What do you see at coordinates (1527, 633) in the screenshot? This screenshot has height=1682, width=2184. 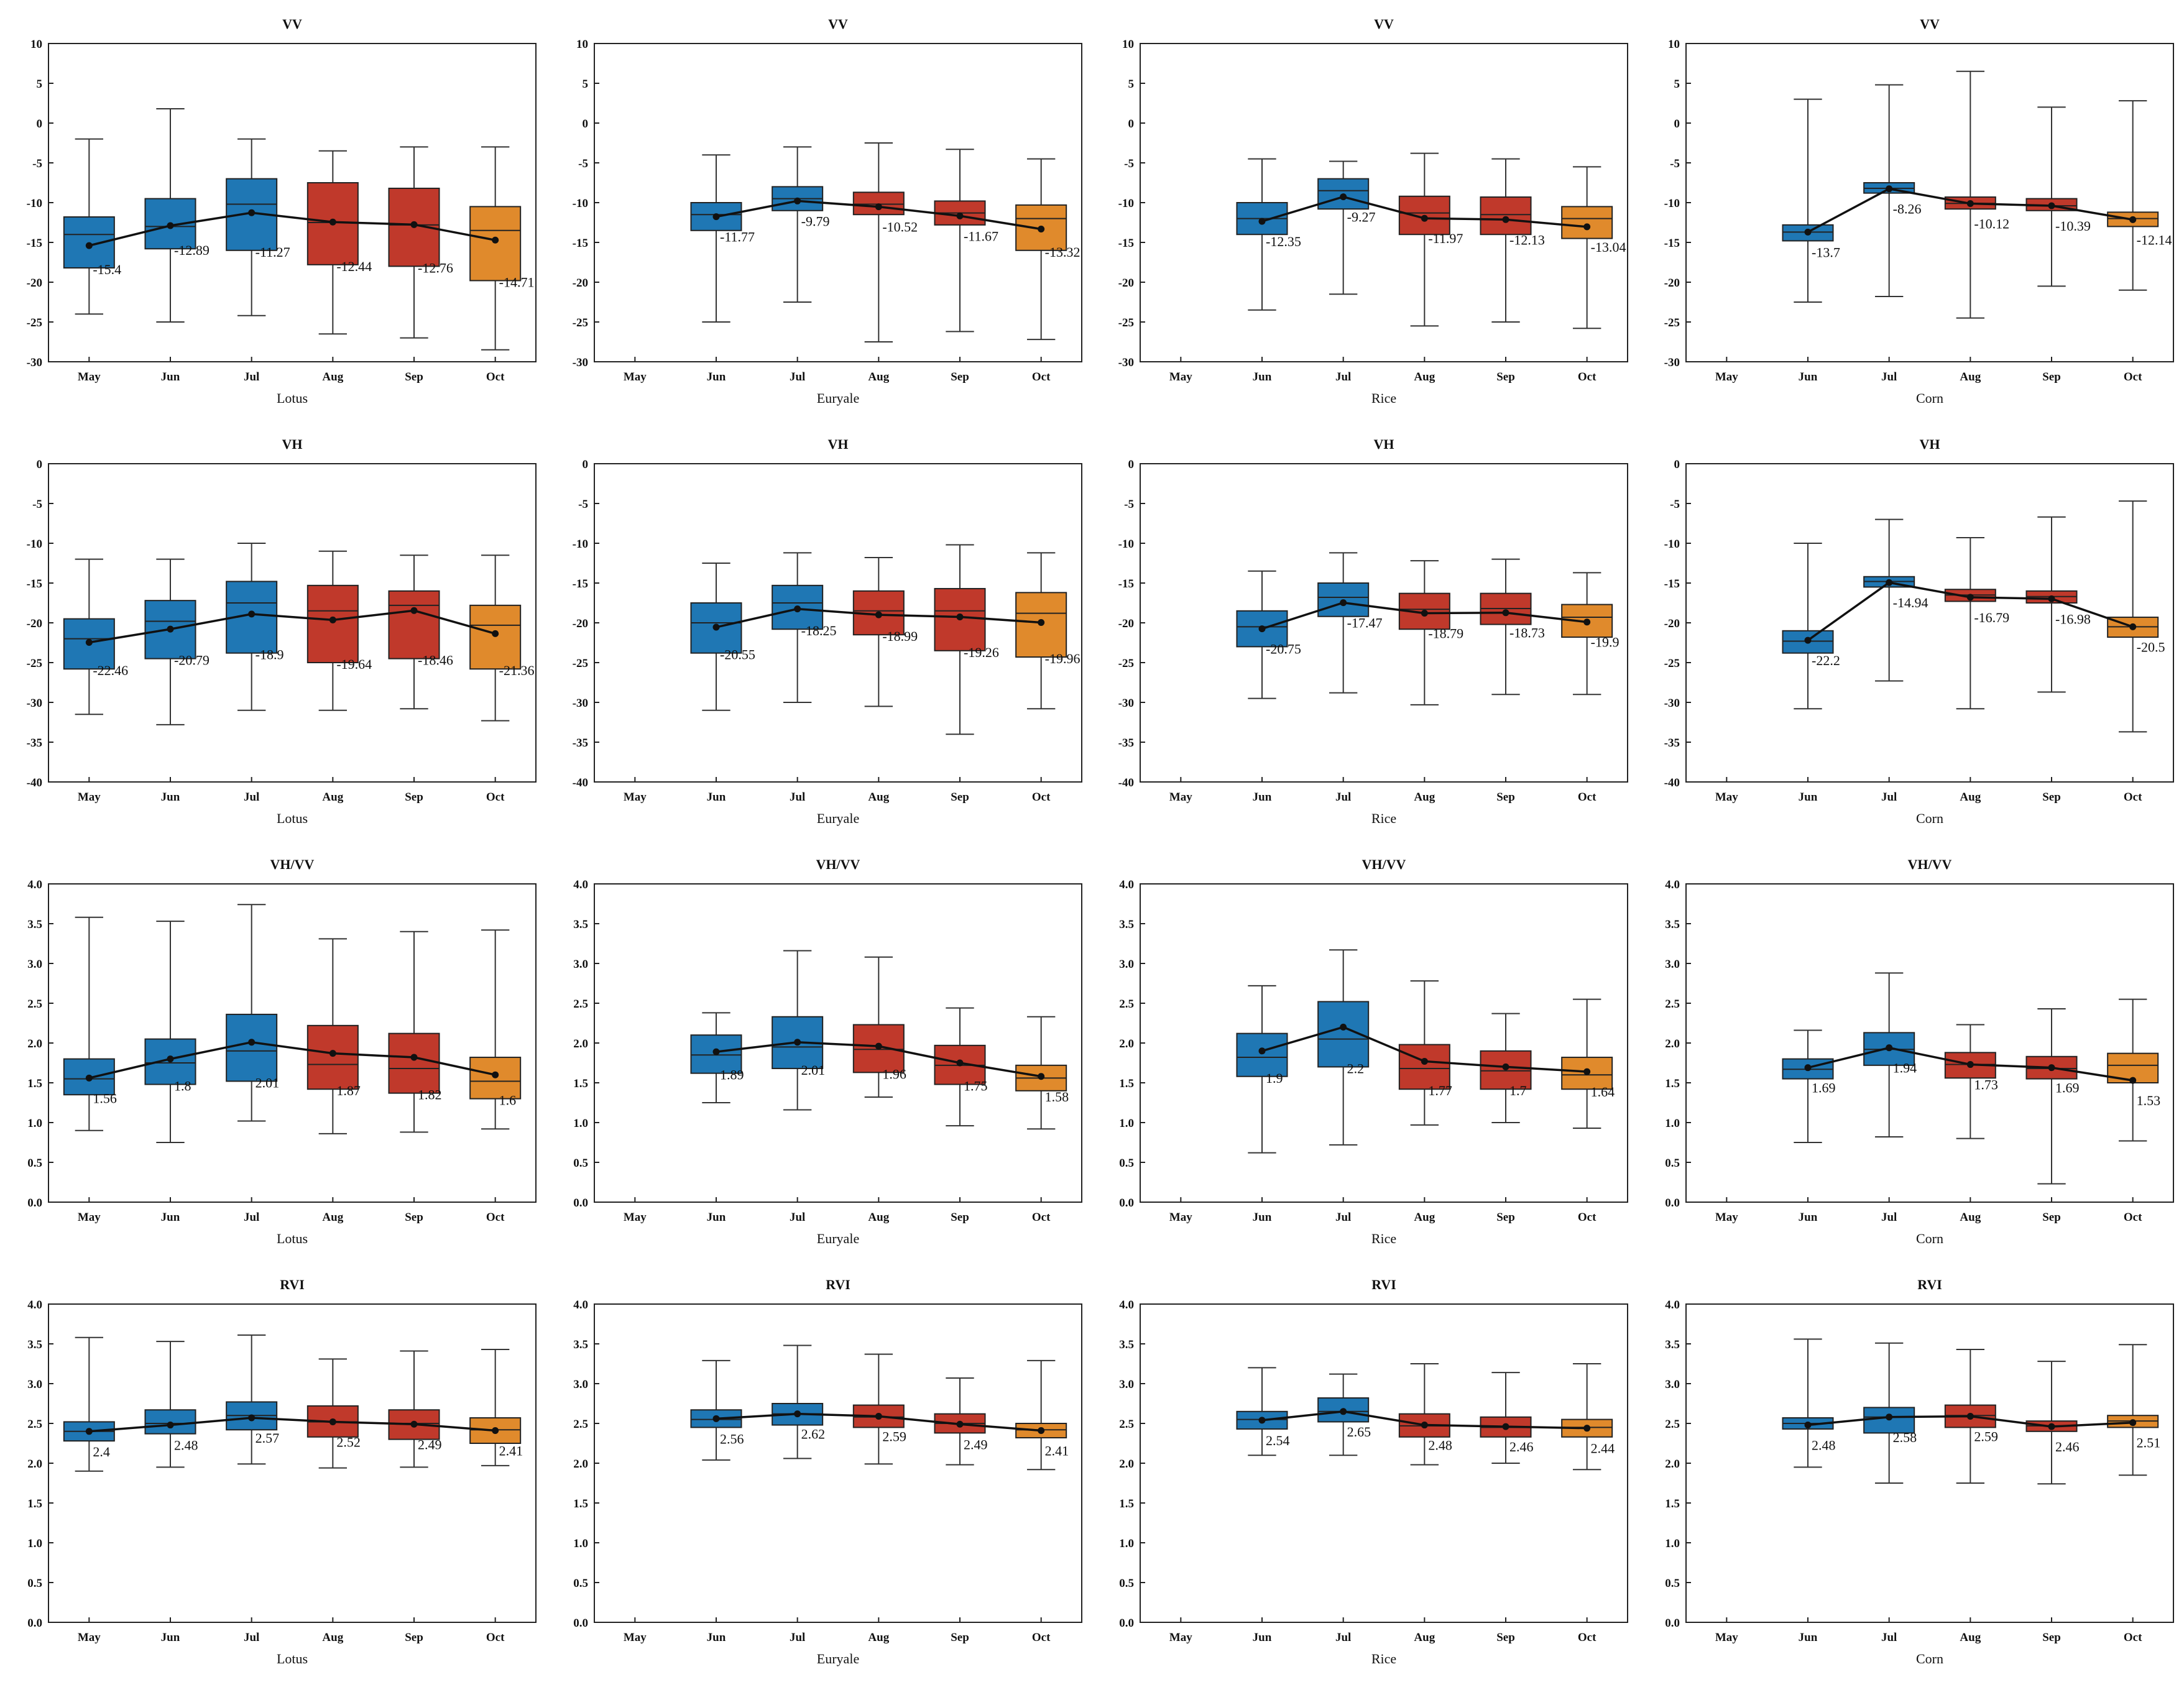 I see `mean-value-label: -18.73` at bounding box center [1527, 633].